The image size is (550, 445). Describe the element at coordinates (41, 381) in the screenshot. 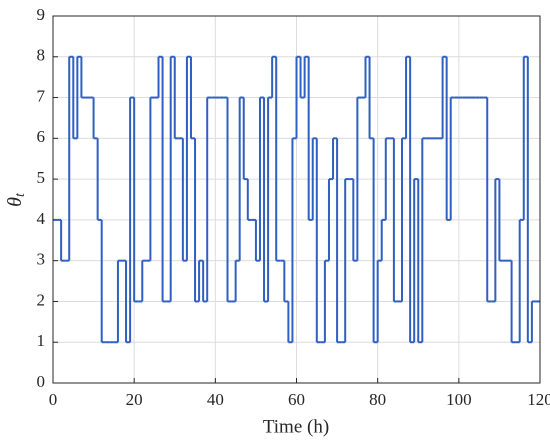

I see `y-tick-label: 0` at that location.